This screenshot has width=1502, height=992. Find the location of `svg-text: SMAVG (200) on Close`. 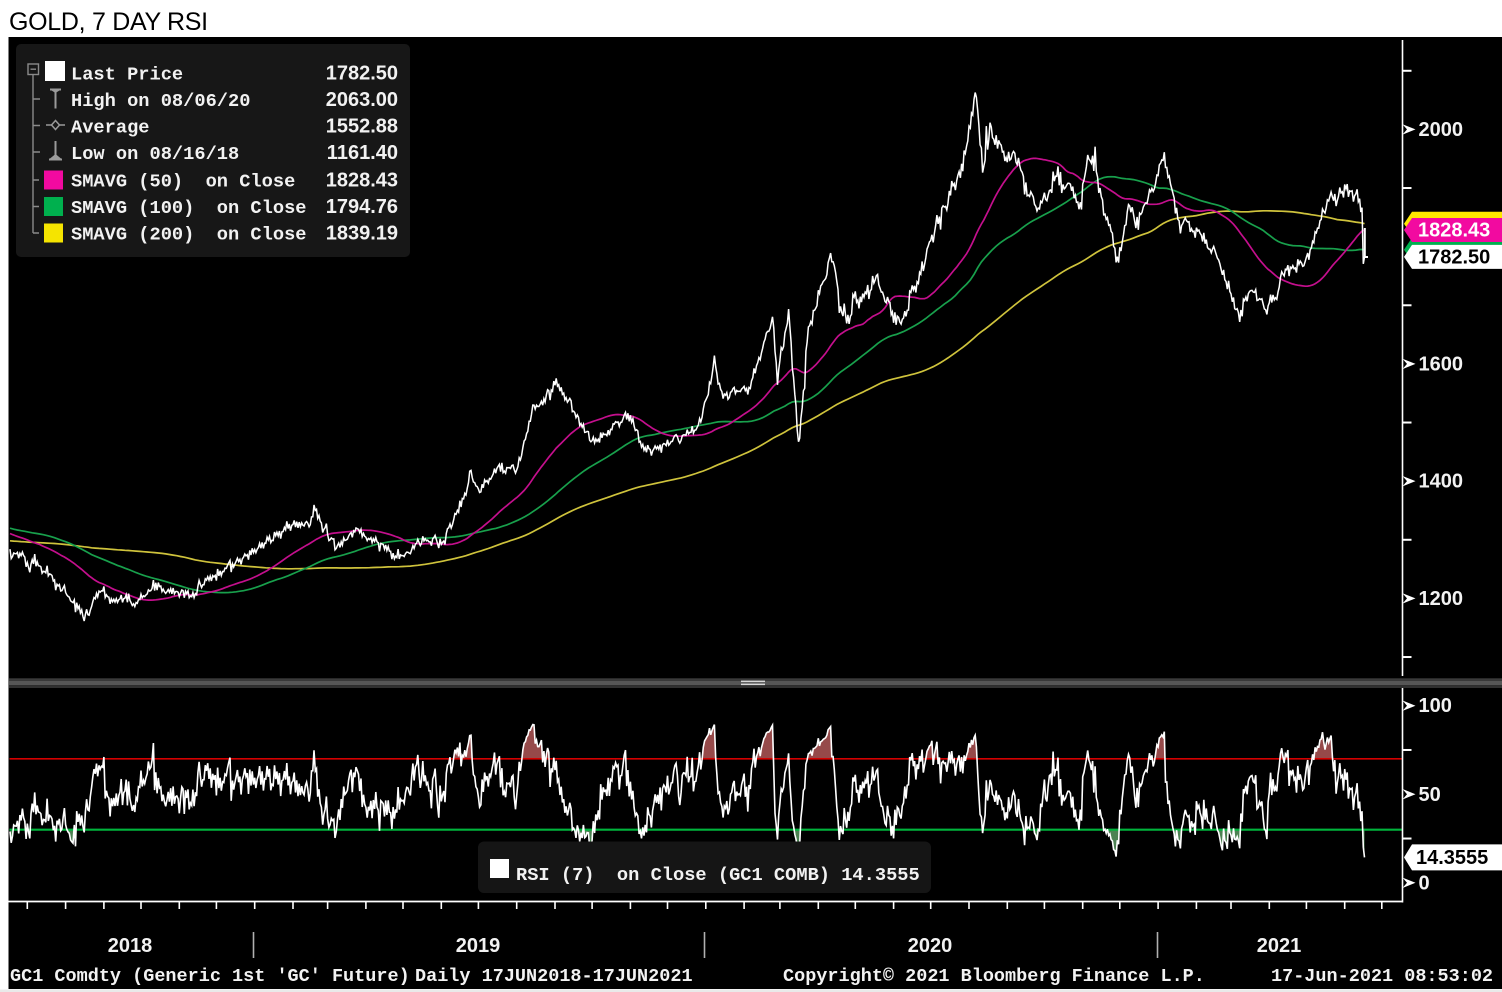

svg-text: SMAVG (200) on Close is located at coordinates (189, 235).